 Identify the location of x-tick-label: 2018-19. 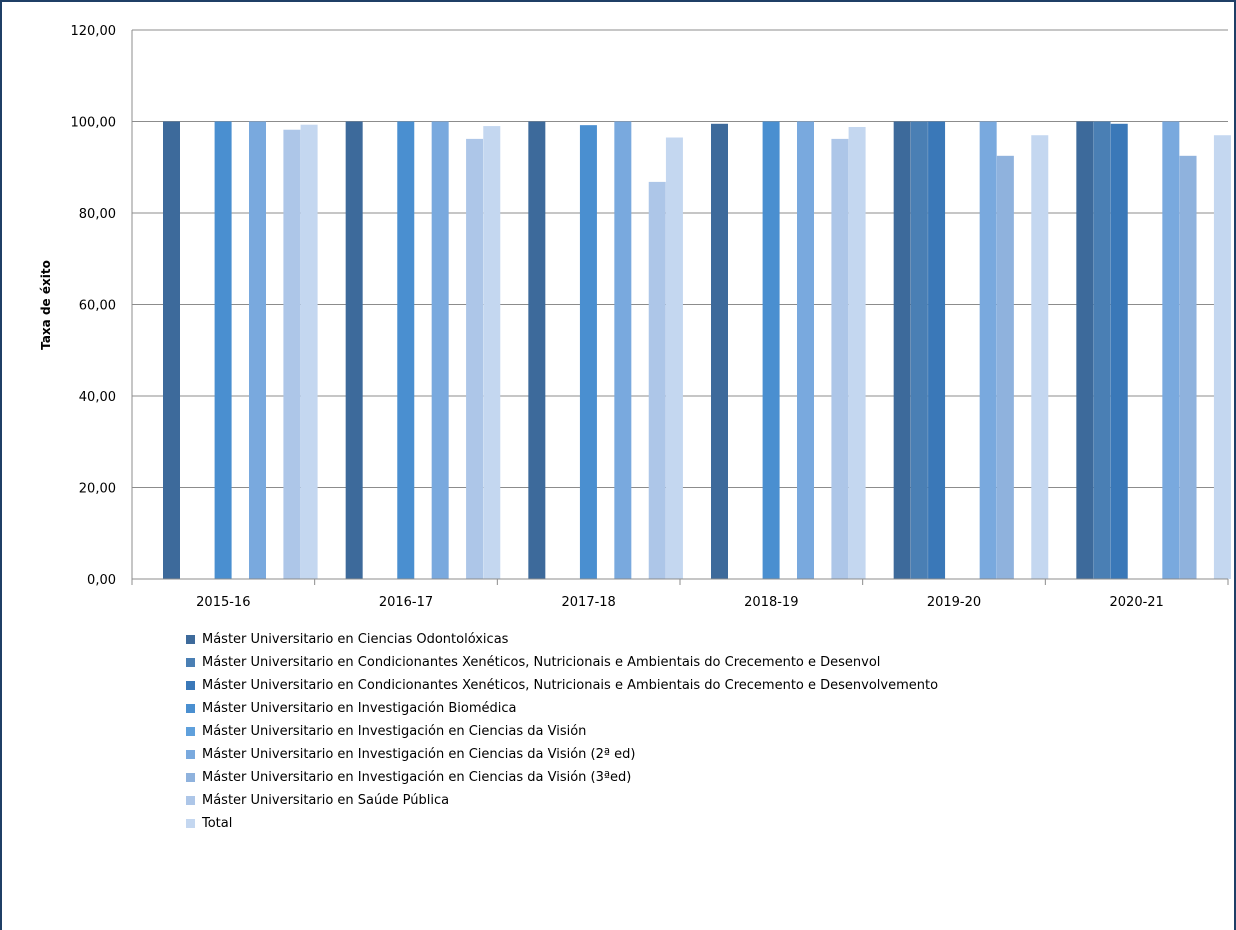
(771, 602).